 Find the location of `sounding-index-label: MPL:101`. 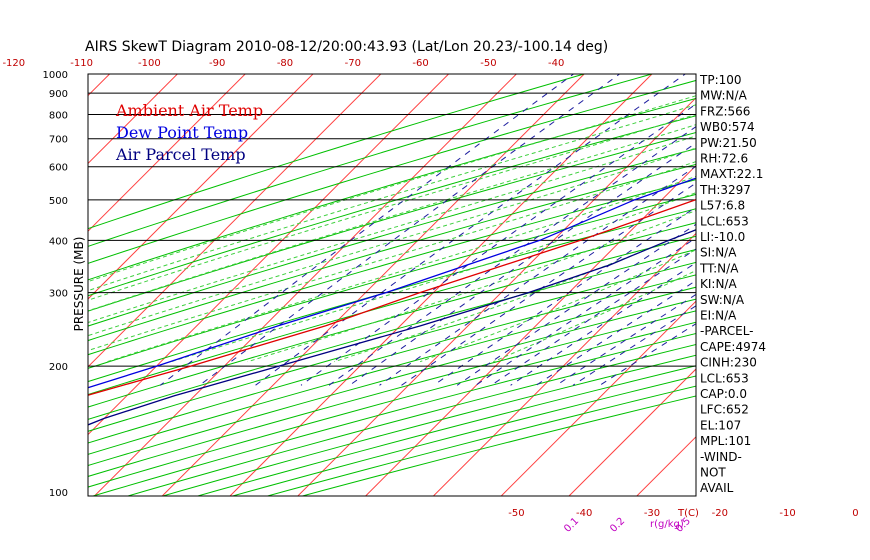

sounding-index-label: MPL:101 is located at coordinates (725, 441).